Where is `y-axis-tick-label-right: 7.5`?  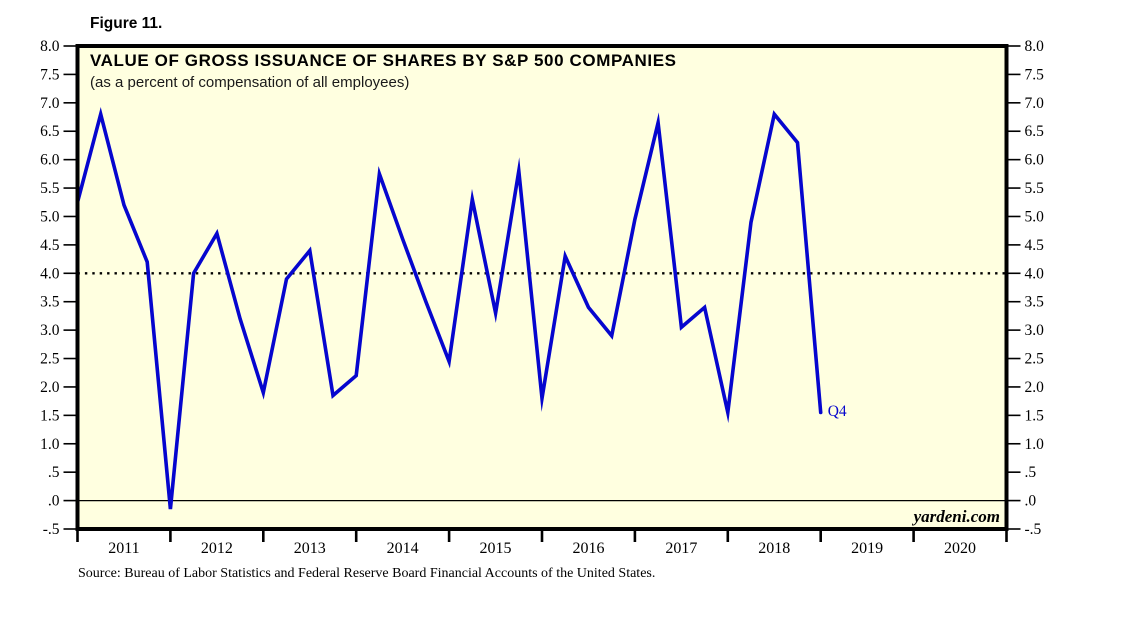
y-axis-tick-label-right: 7.5 is located at coordinates (1035, 74).